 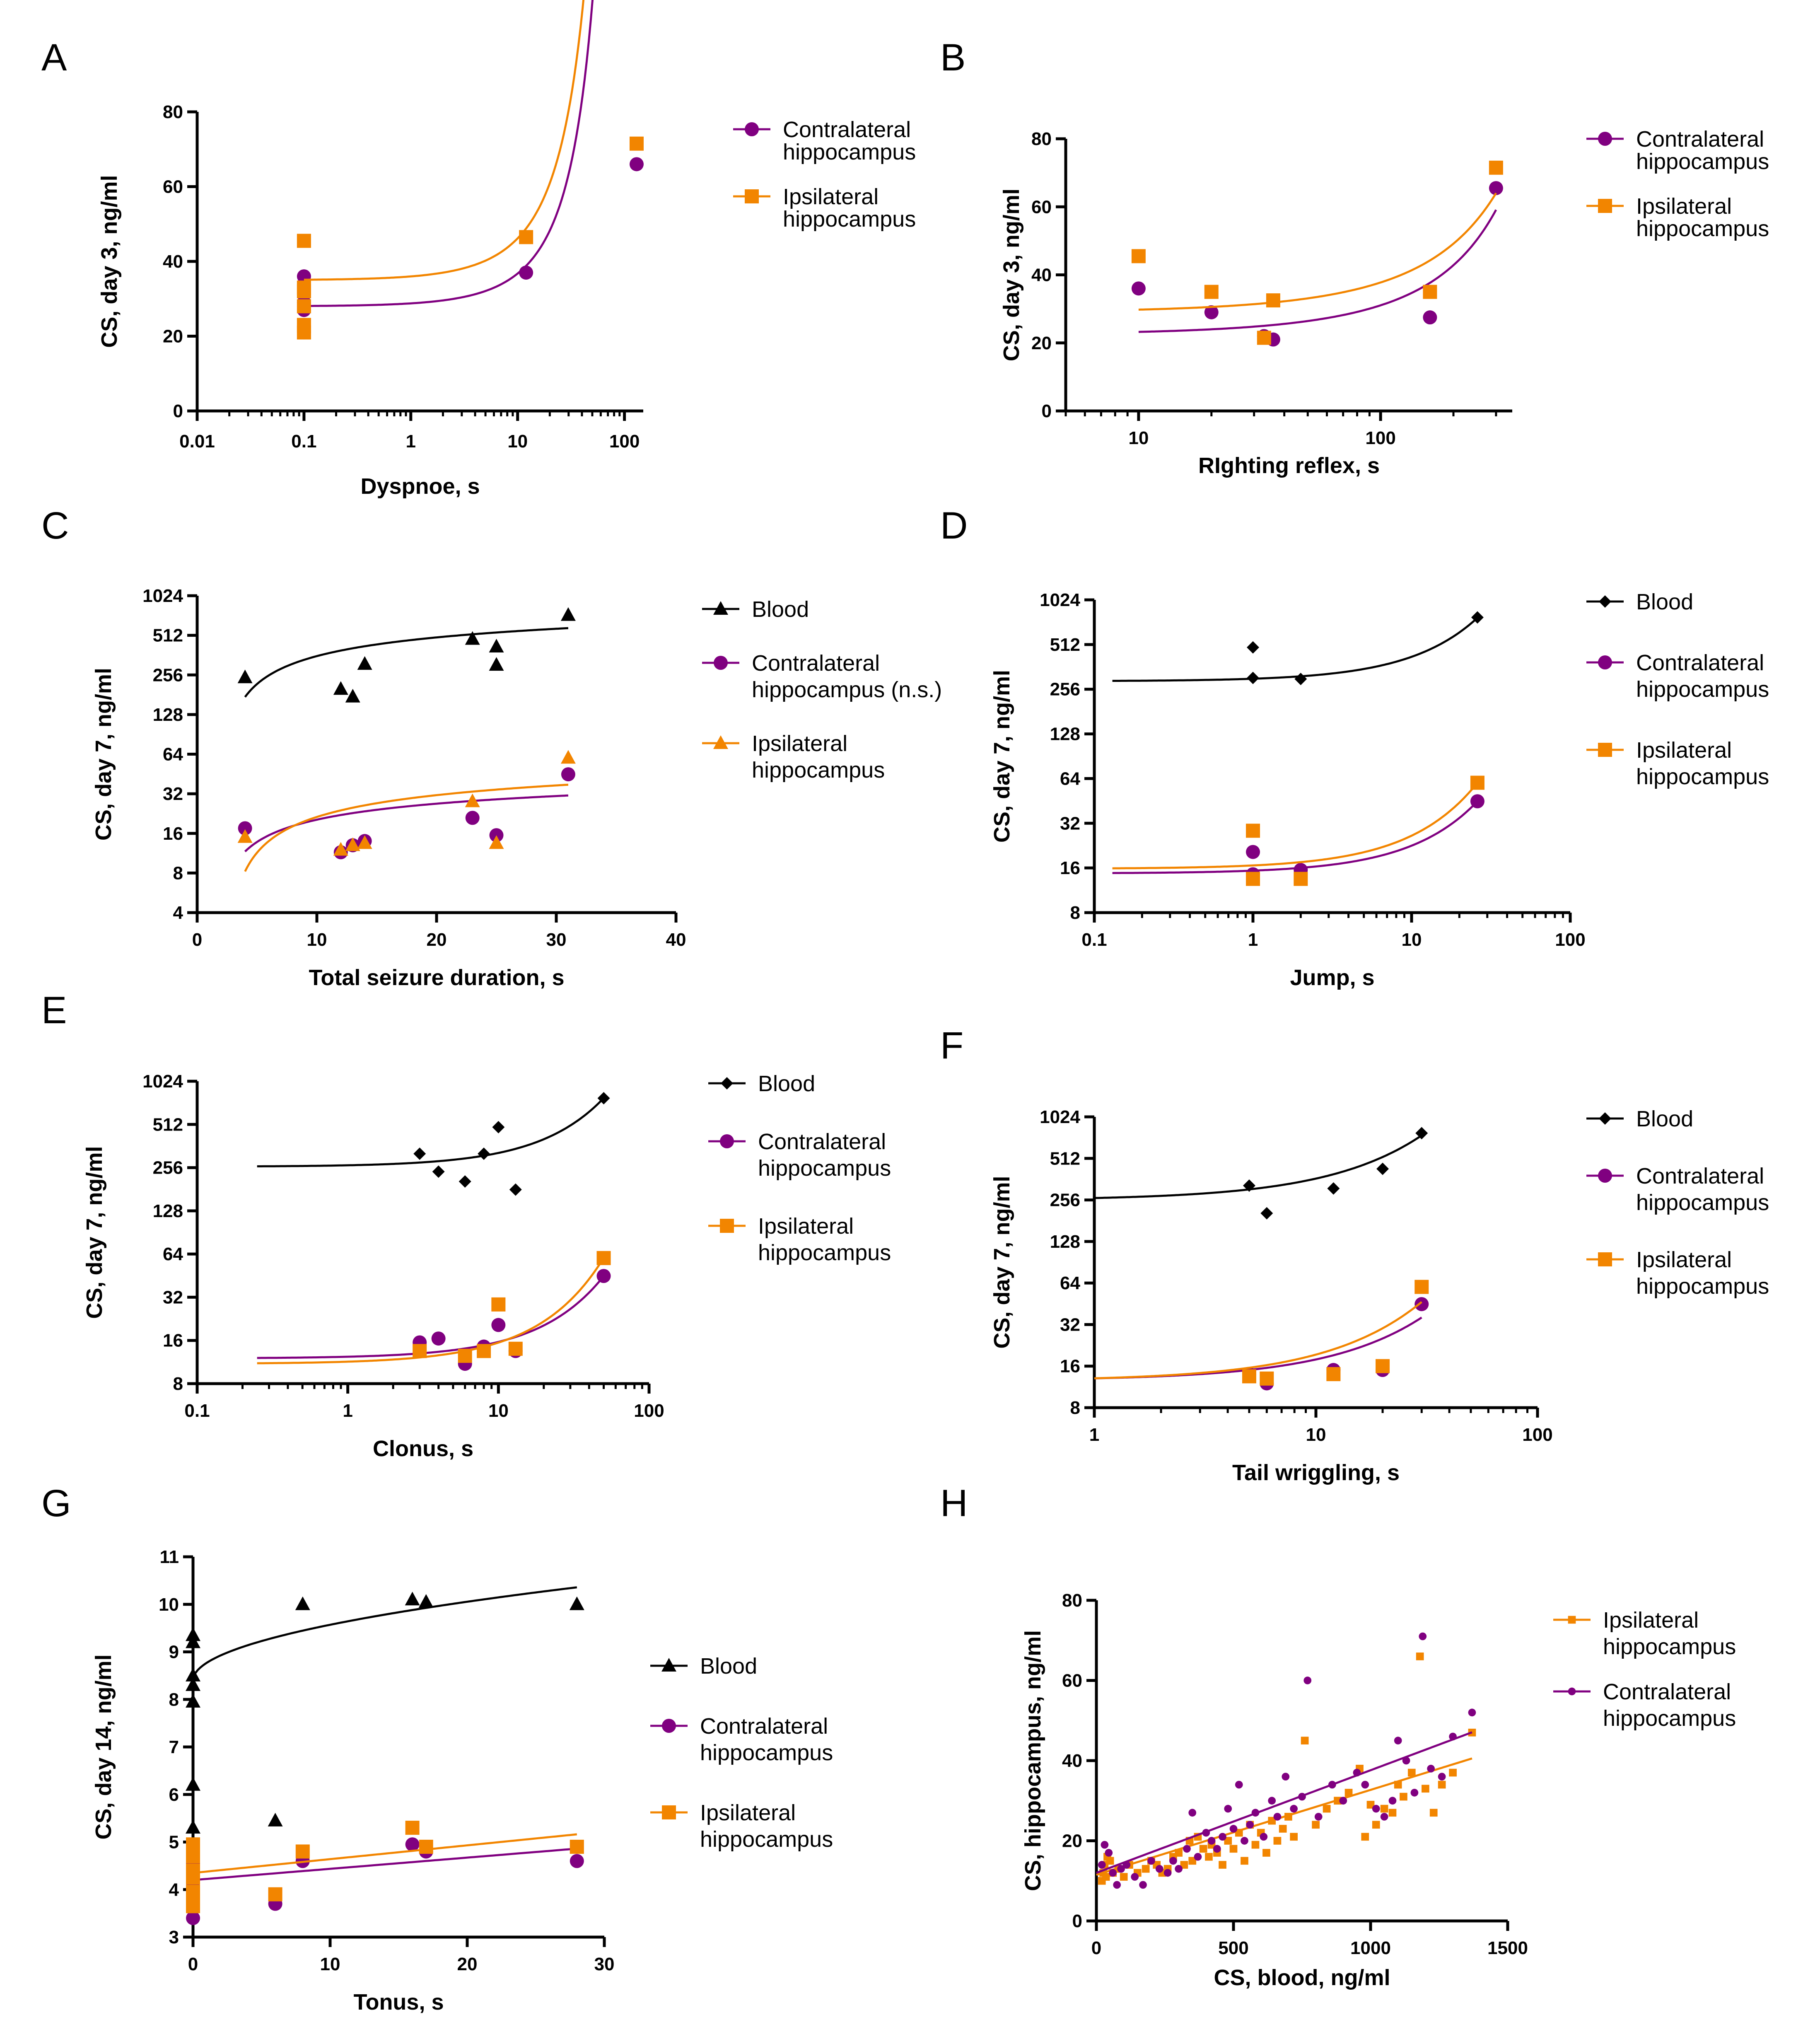 I want to click on y-tick-label: 10, so click(x=169, y=1604).